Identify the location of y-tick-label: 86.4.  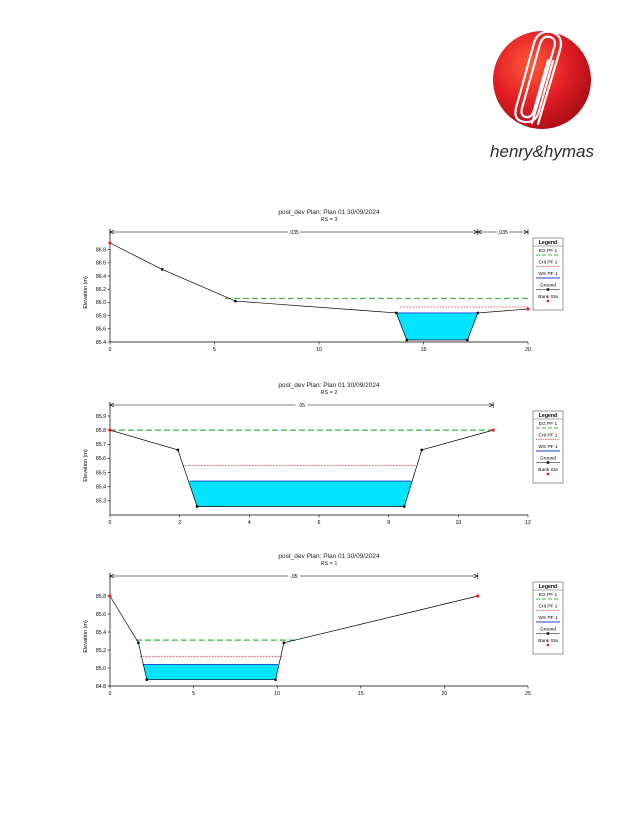
(101, 277).